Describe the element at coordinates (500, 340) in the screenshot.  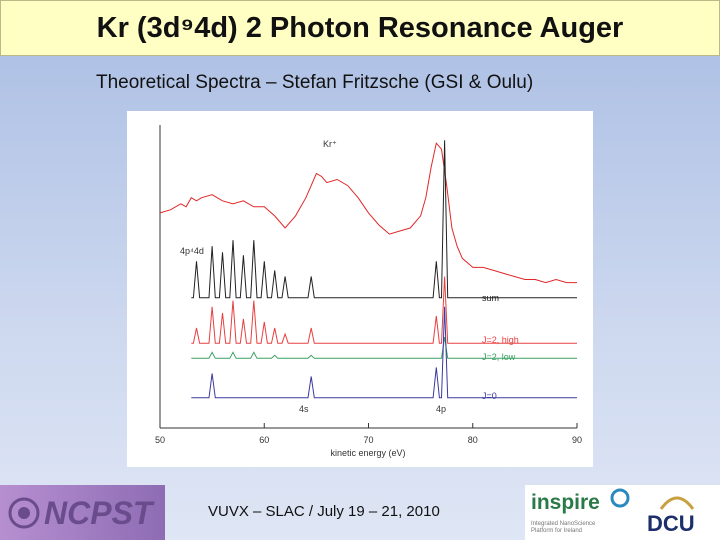
I see `series-label: J=2, high` at that location.